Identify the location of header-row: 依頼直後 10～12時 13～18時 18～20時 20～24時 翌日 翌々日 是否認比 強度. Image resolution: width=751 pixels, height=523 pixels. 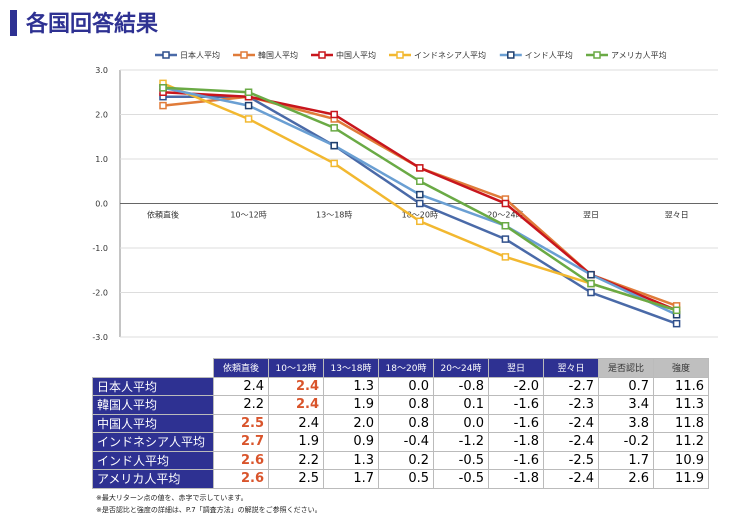
(400, 368).